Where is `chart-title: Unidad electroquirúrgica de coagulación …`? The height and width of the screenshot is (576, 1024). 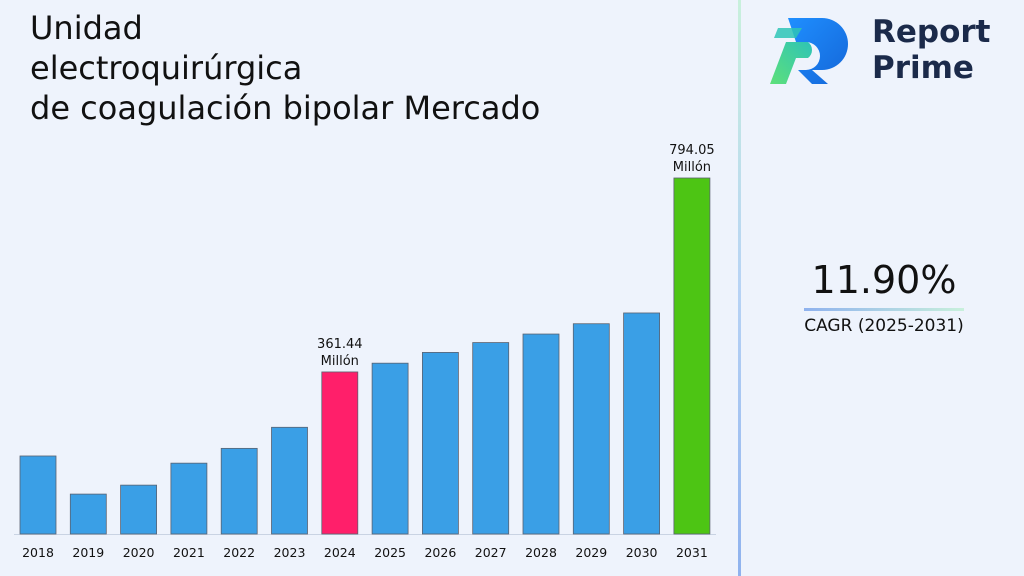 chart-title: Unidad electroquirúrgica de coagulación … is located at coordinates (350, 68).